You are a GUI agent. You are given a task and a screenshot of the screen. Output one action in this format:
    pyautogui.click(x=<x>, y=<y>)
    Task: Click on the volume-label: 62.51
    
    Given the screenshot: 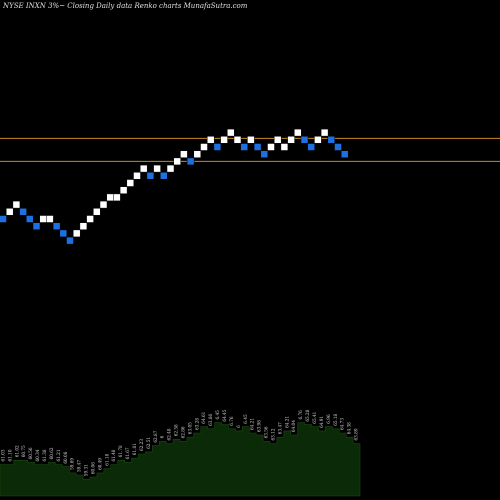 What is the action you would take?
    pyautogui.click(x=148, y=443)
    